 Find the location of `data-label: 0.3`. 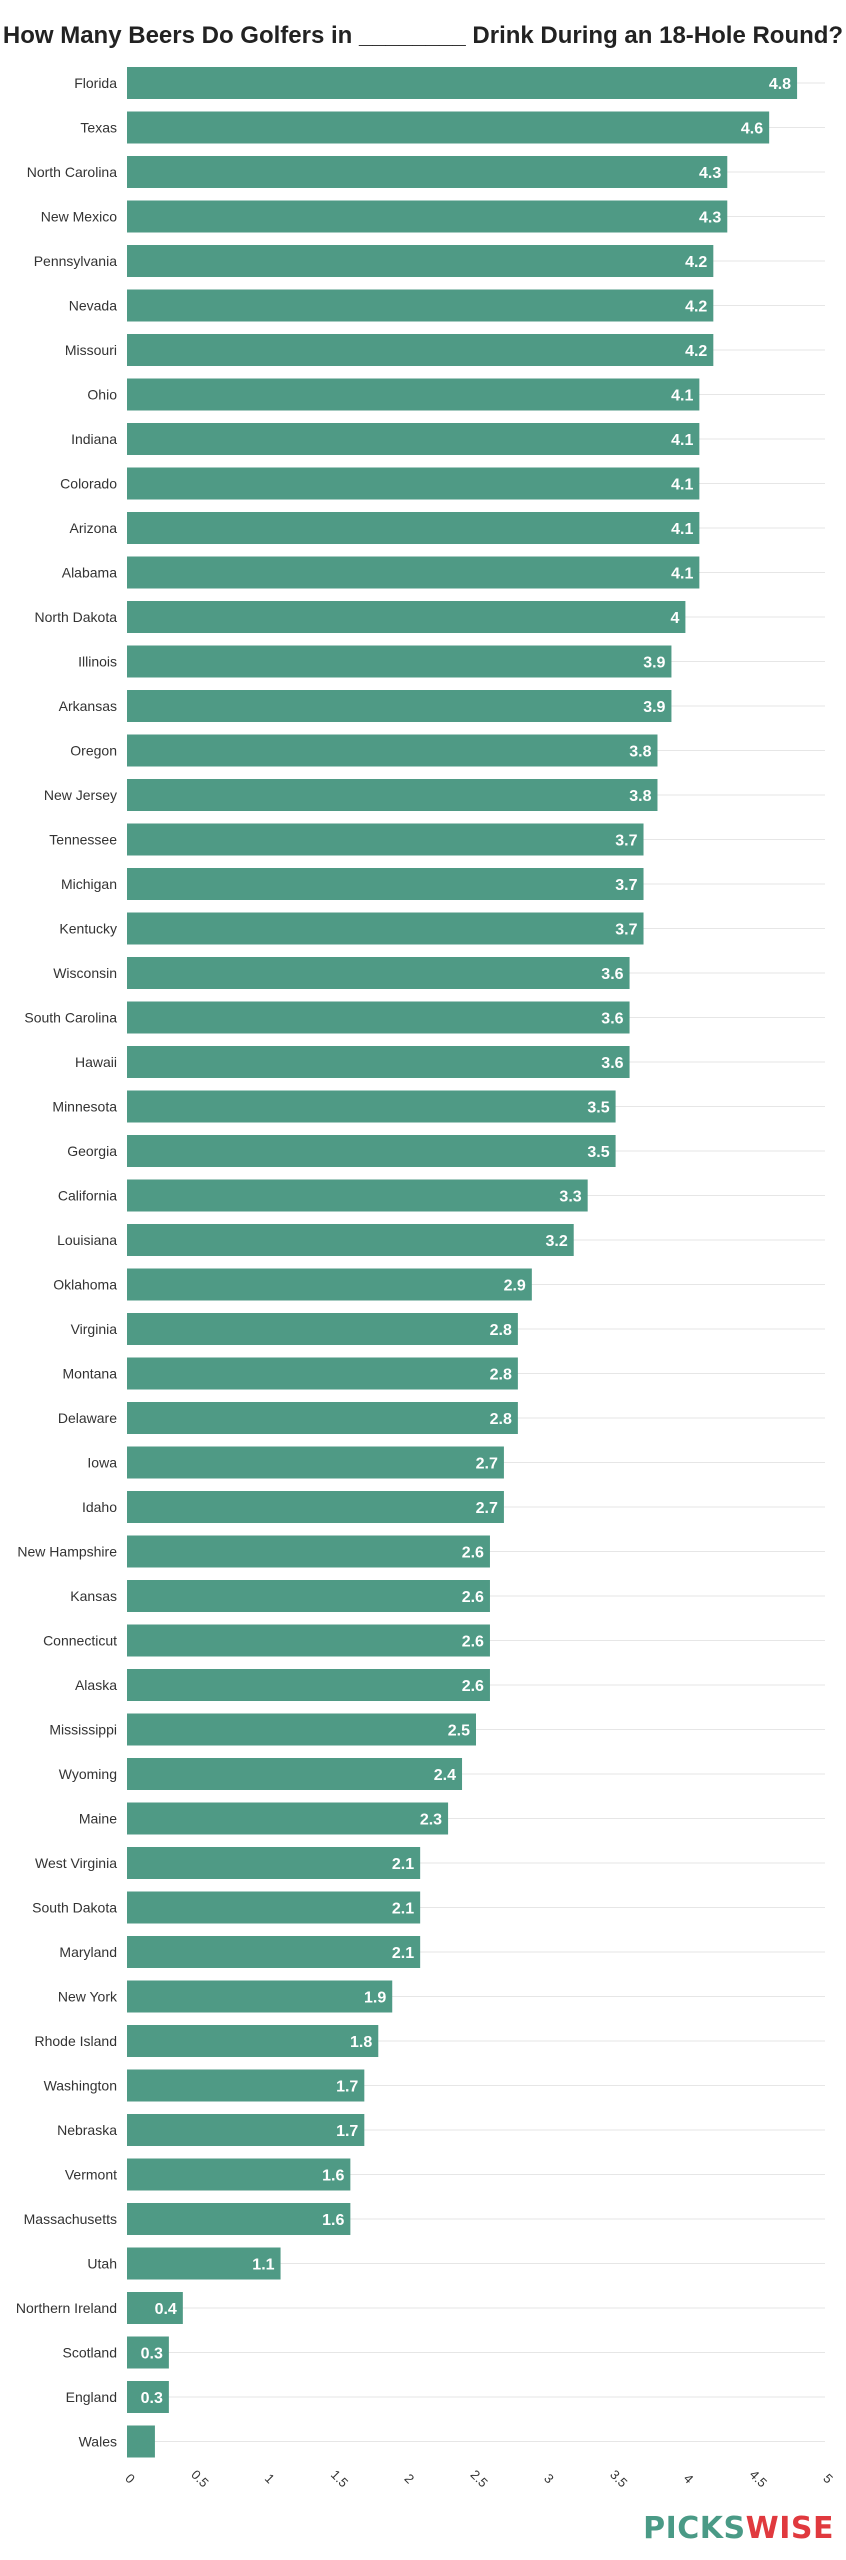

data-label: 0.3 is located at coordinates (152, 2398).